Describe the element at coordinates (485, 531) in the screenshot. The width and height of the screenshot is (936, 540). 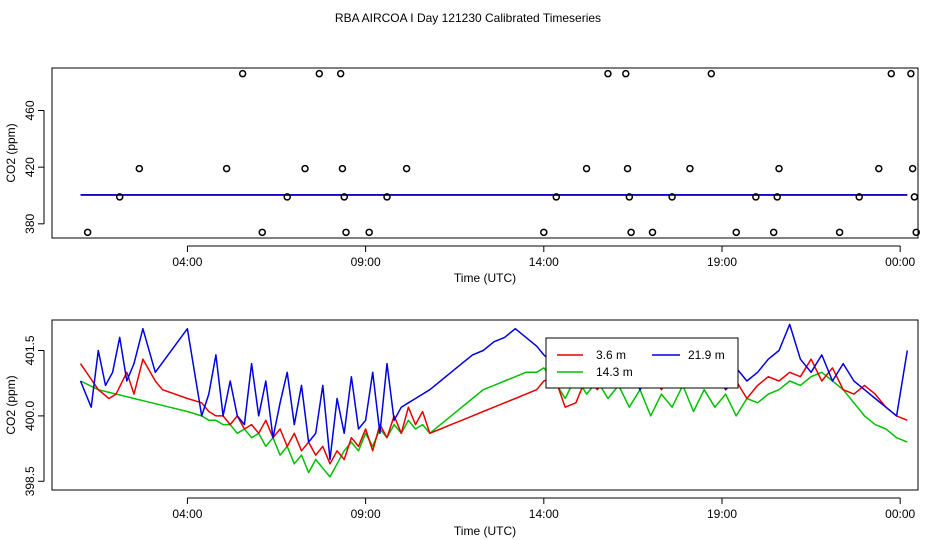
I see `bottom-x-axis-label: Time (UTC)` at that location.